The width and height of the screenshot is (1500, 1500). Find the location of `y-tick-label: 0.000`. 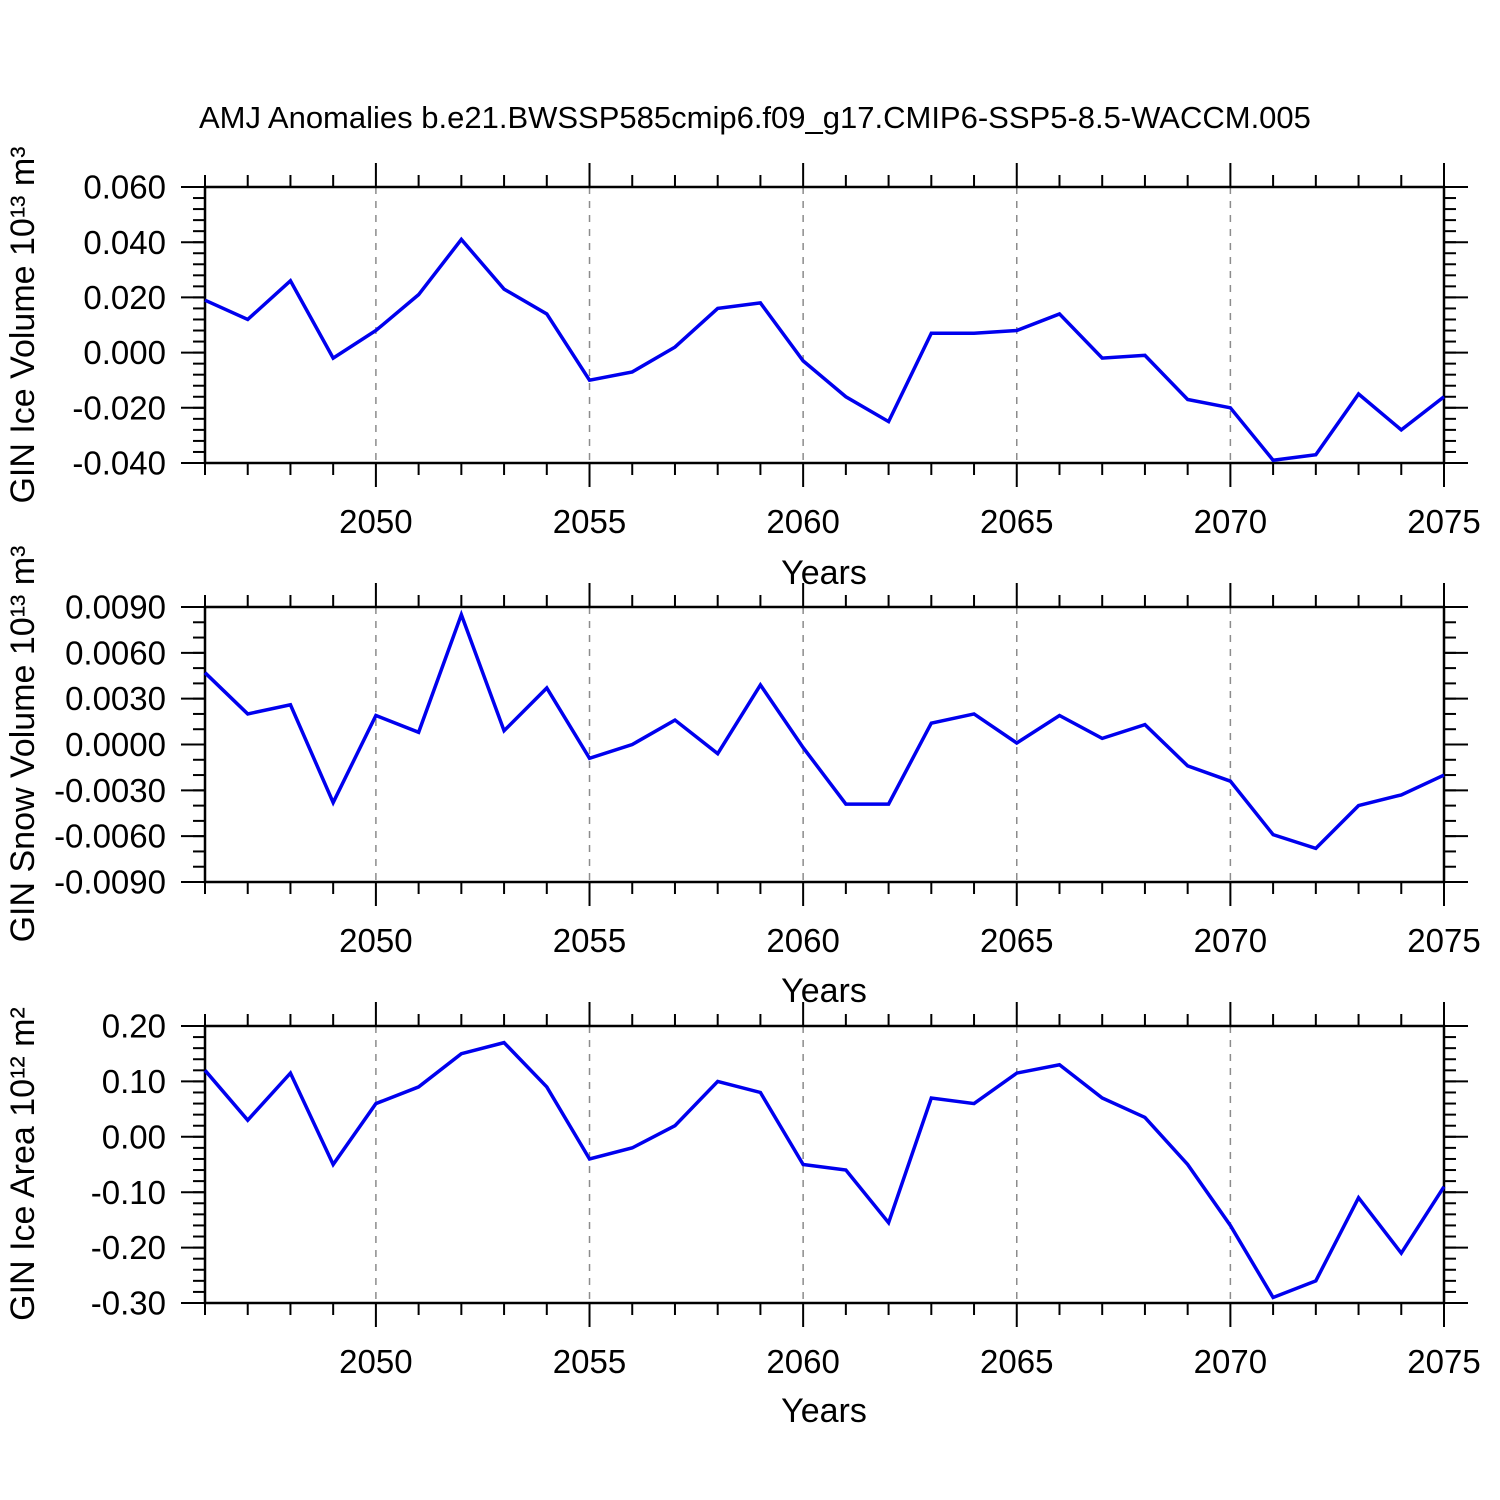

y-tick-label: 0.000 is located at coordinates (124, 352).